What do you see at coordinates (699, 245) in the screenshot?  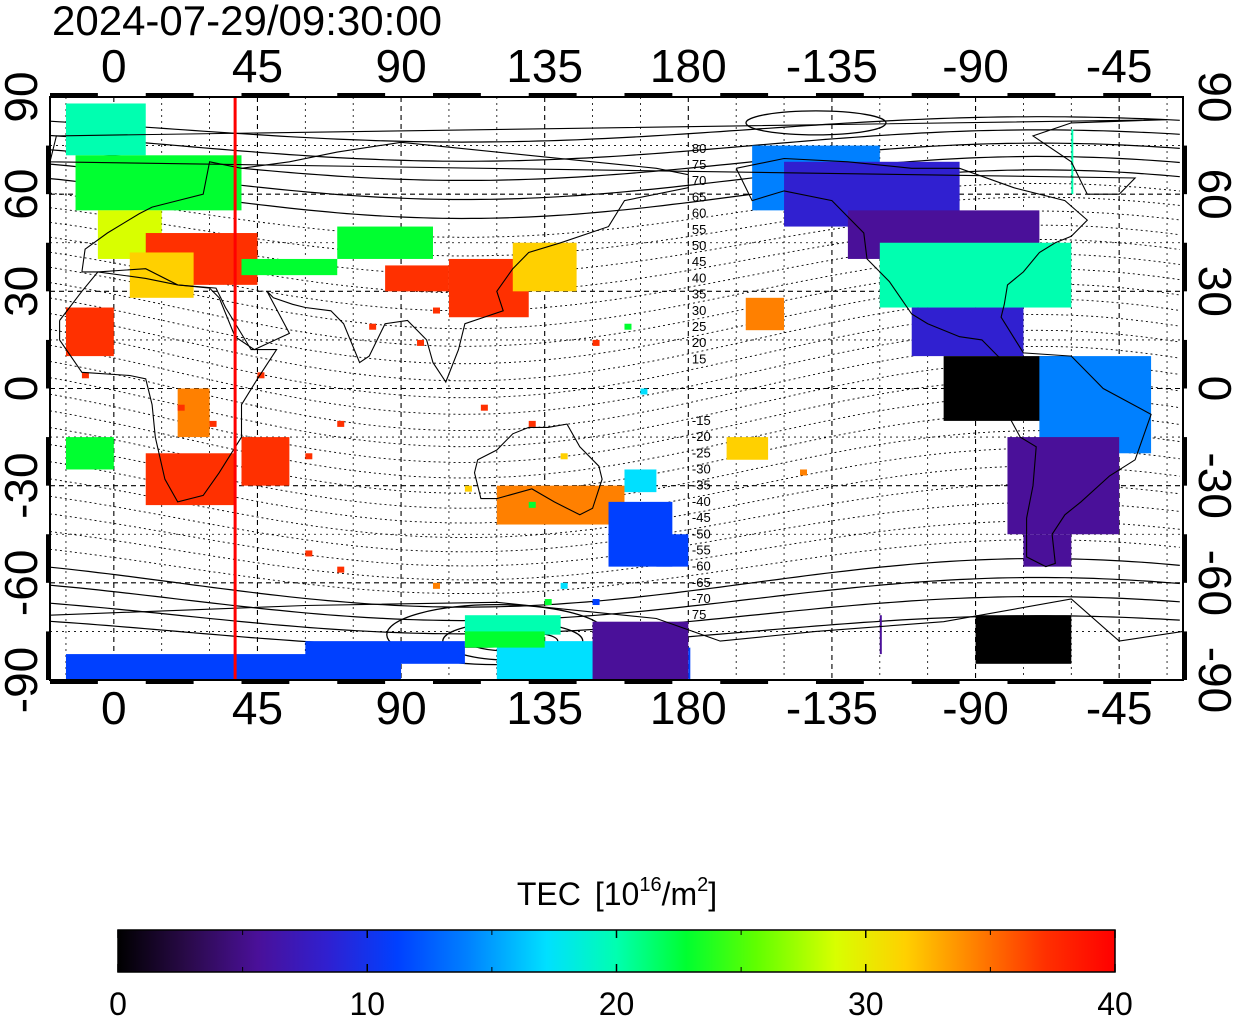 I see `contour-label: 50` at bounding box center [699, 245].